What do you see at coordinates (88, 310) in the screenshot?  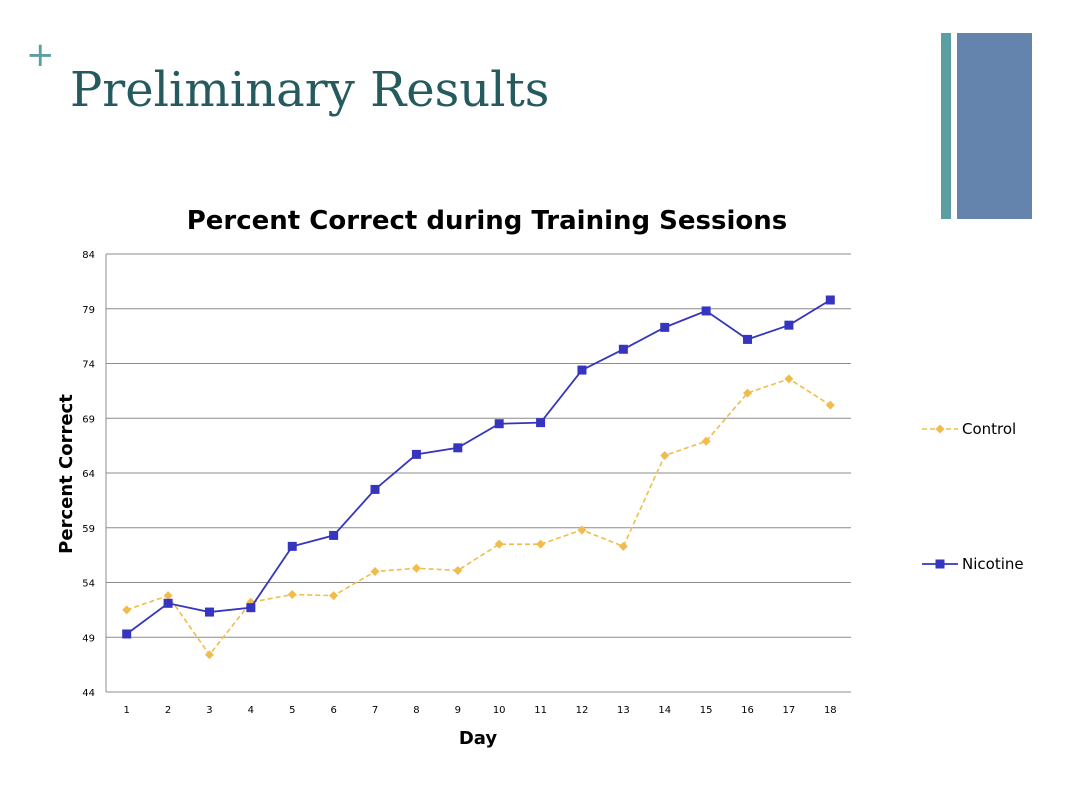 I see `y-tick-label: 79` at bounding box center [88, 310].